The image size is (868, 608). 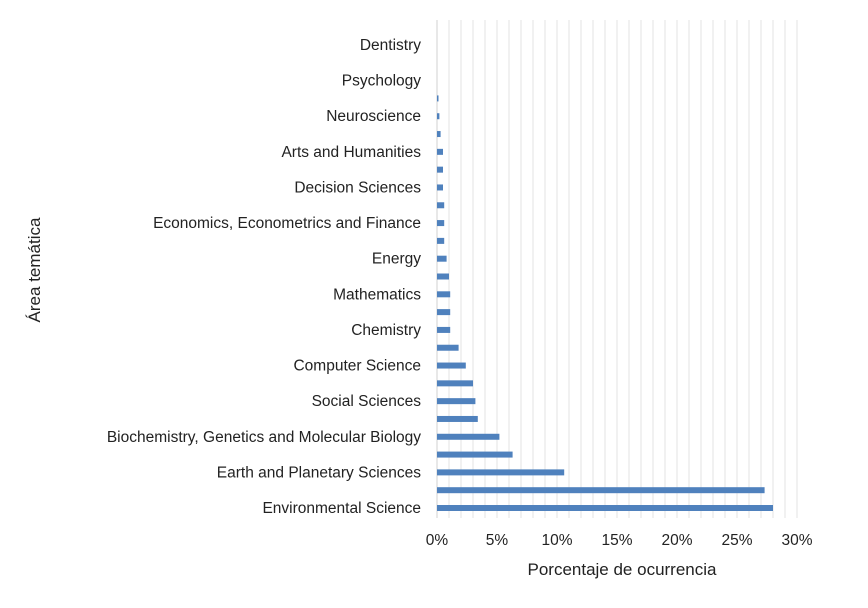 I want to click on x-tick-labels: 0% 5% 10% 15% 20% 25% 30%, so click(x=619, y=540).